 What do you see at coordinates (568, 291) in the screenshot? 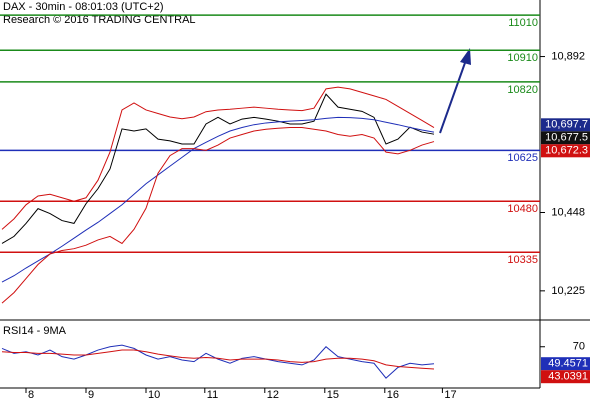
I see `y-tick-label: 10,225` at bounding box center [568, 291].